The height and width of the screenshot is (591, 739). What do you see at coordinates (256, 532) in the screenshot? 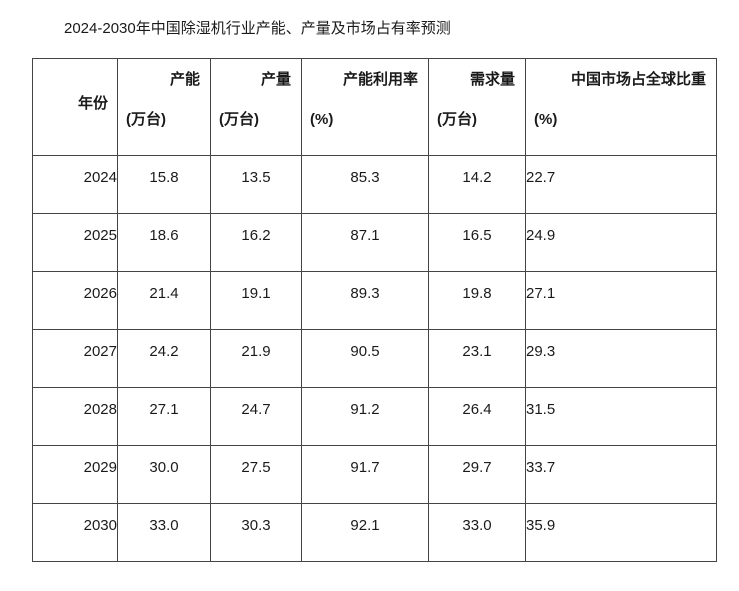
I see `cell-output: 30.3` at bounding box center [256, 532].